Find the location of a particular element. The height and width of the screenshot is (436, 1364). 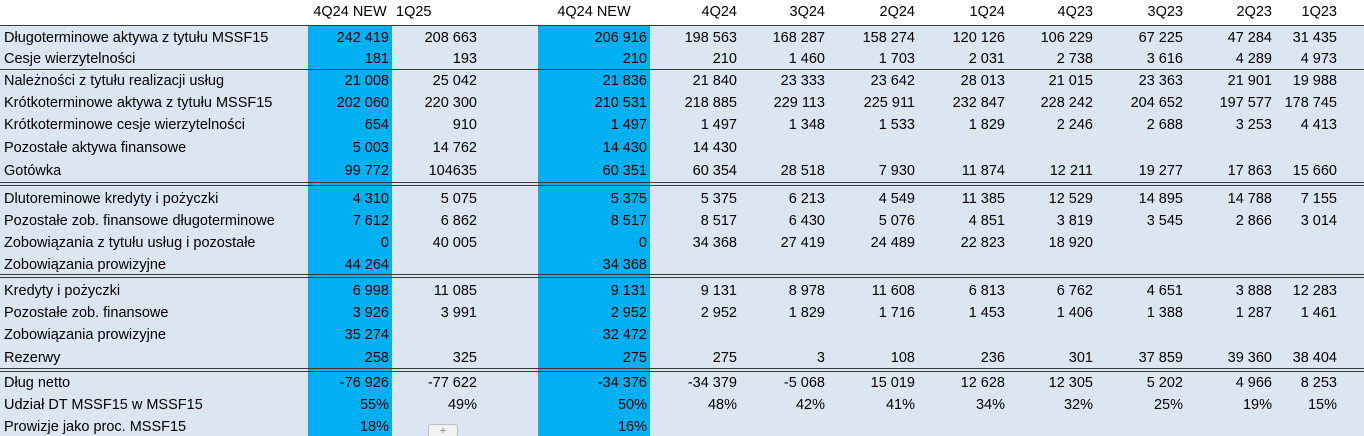

table-cell: 48% is located at coordinates (722, 405).